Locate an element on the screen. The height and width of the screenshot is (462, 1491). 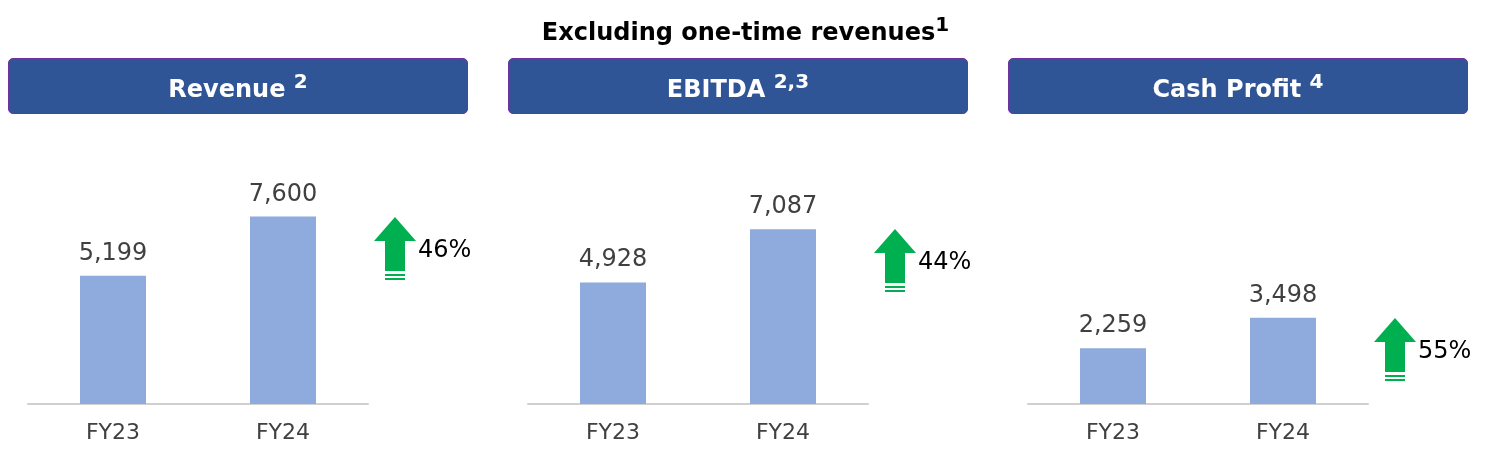
text: 44% is located at coordinates (945, 261).